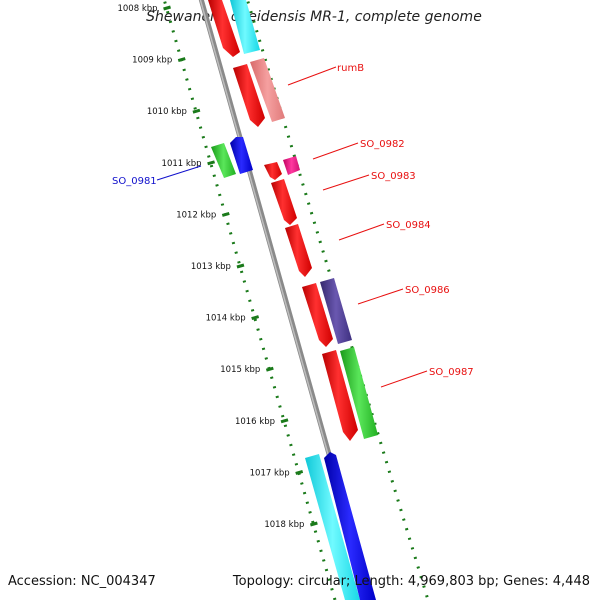  Describe the element at coordinates (182, 164) in the screenshot. I see `ruler-tick-label: 1011 kbp` at that location.